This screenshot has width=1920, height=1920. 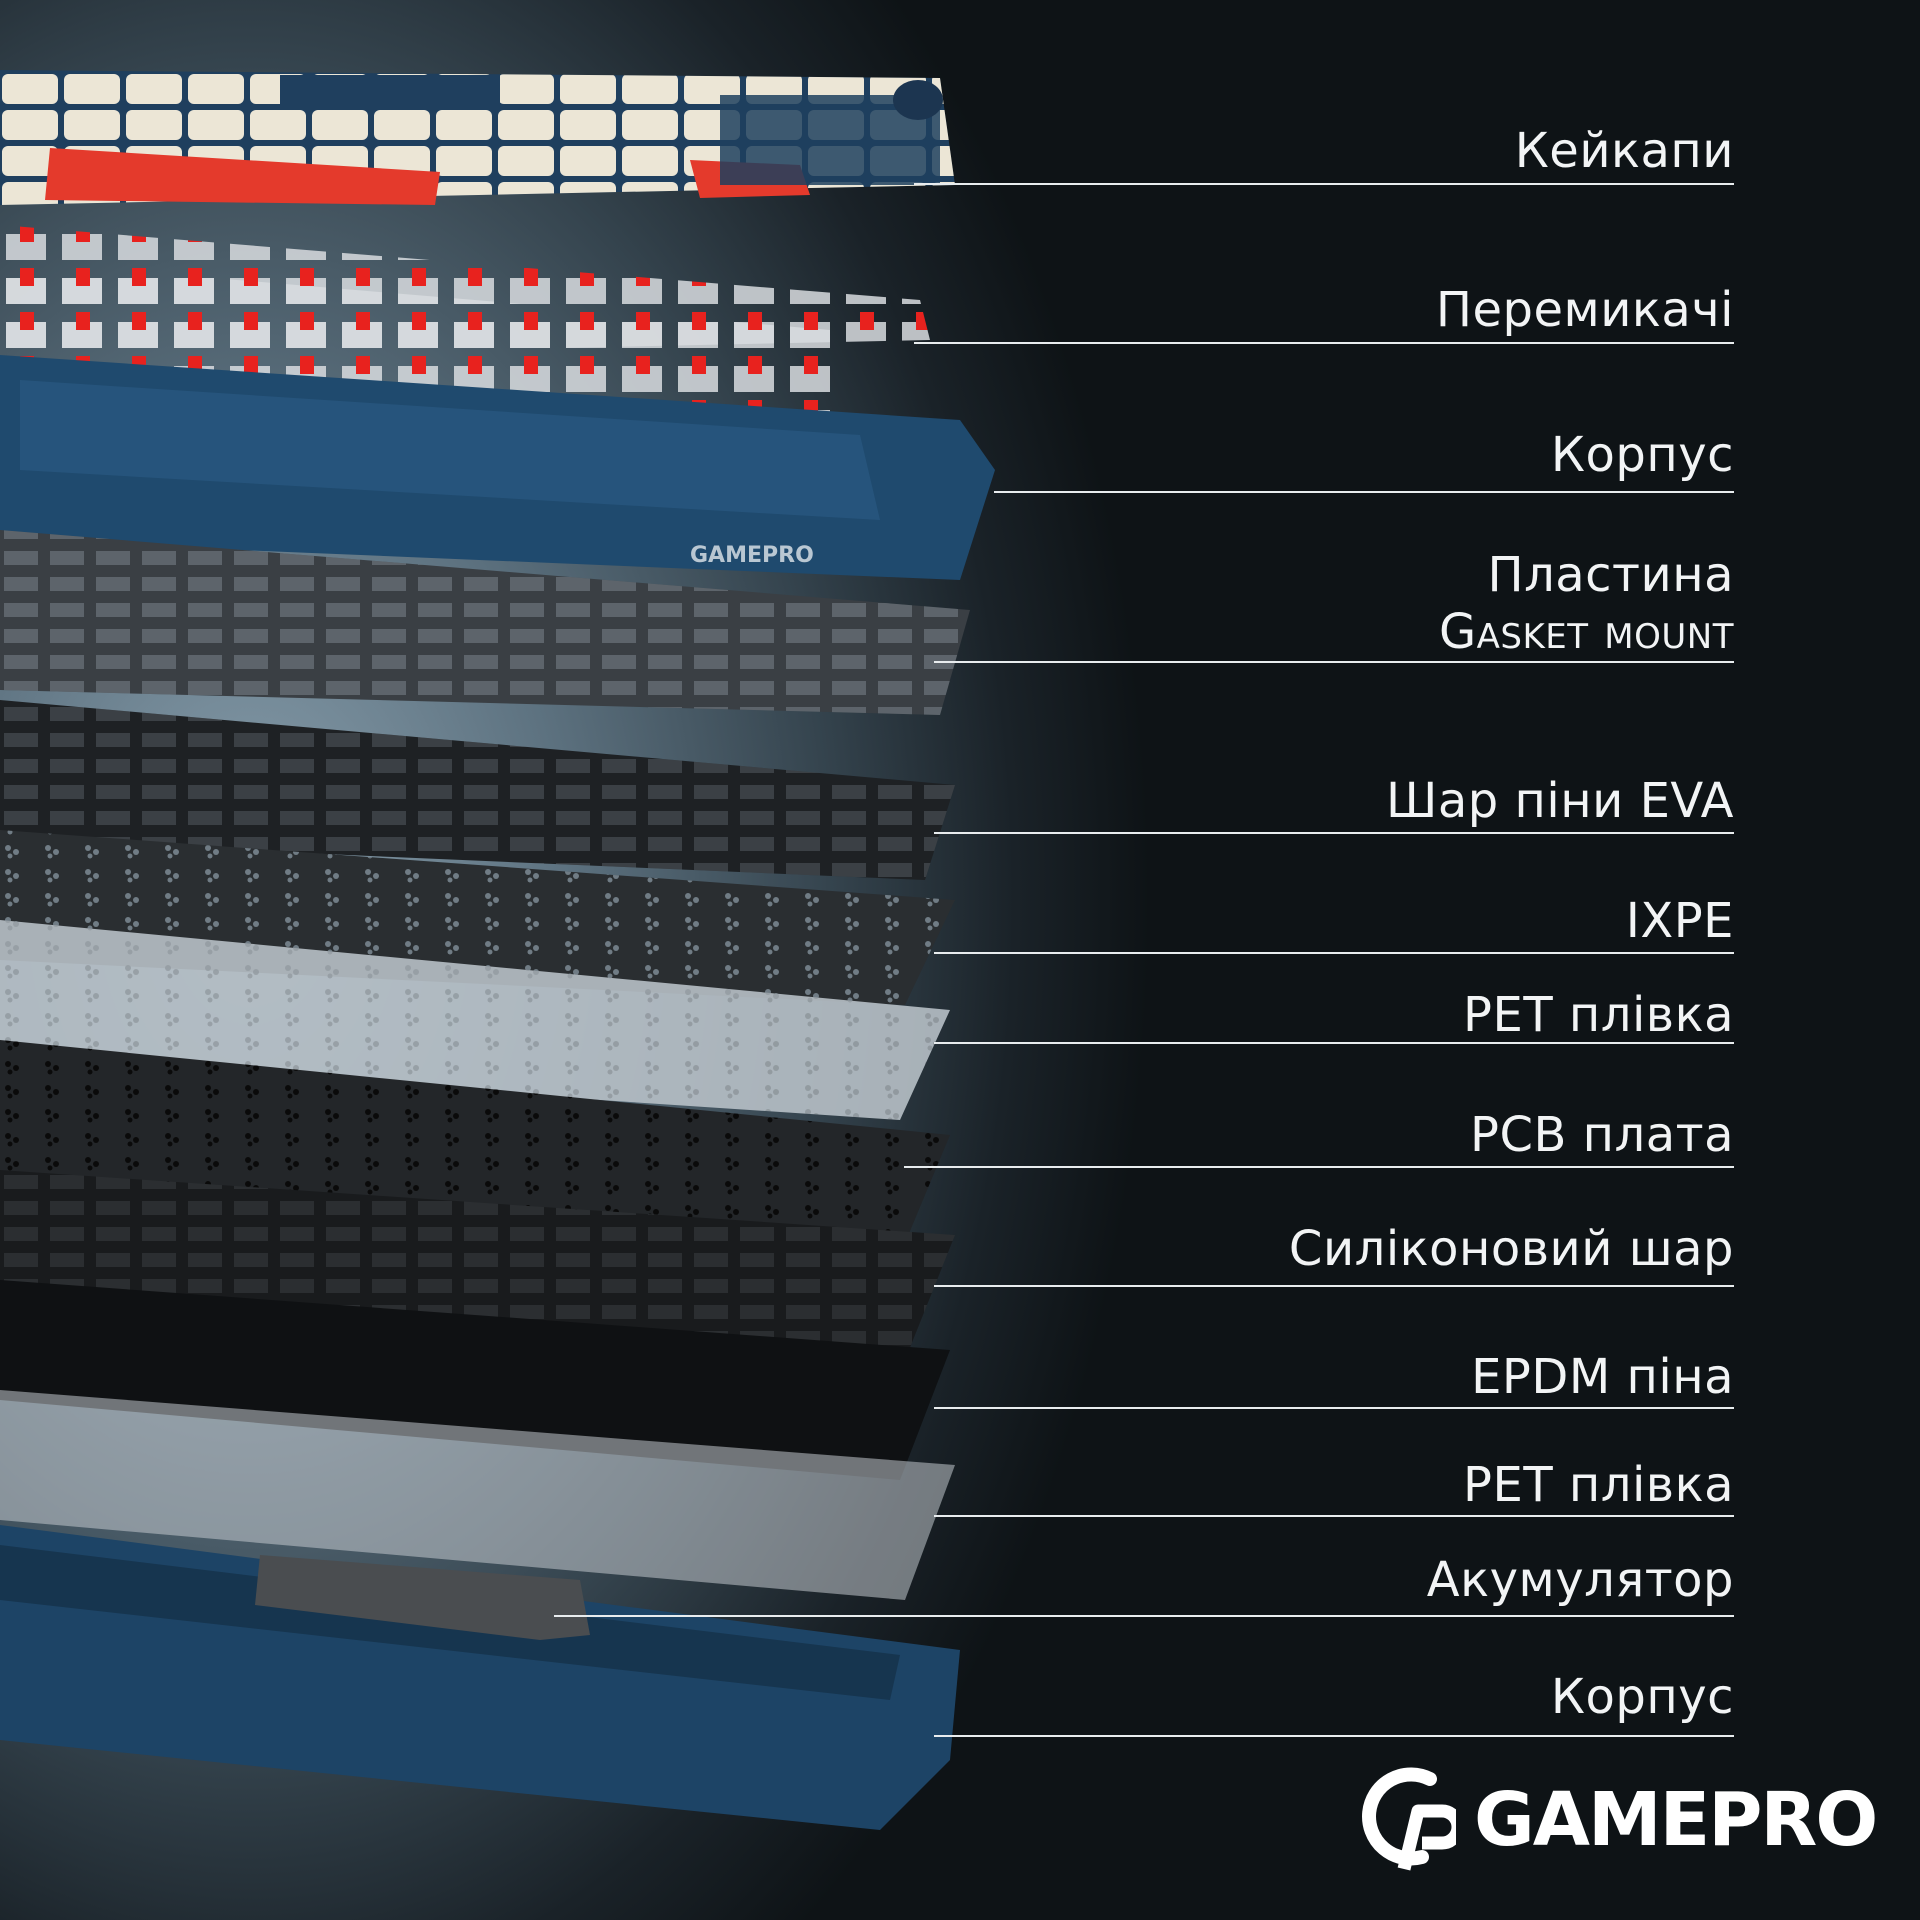 I want to click on leader-line-switches, so click(x=1324, y=343).